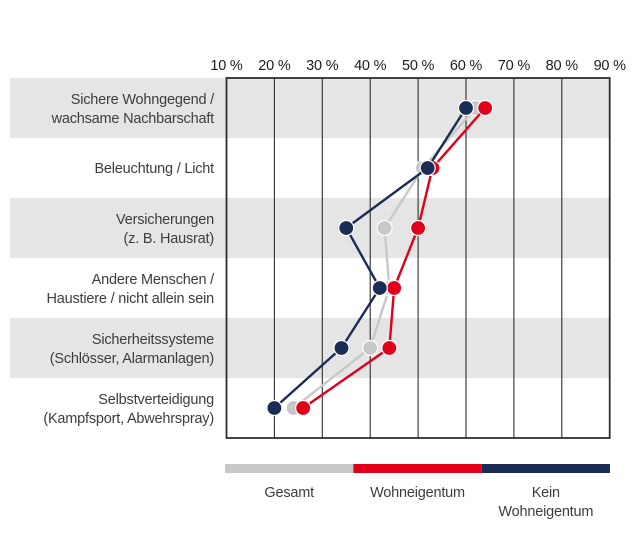  I want to click on category-label: (z. B. Hausrat), so click(169, 239).